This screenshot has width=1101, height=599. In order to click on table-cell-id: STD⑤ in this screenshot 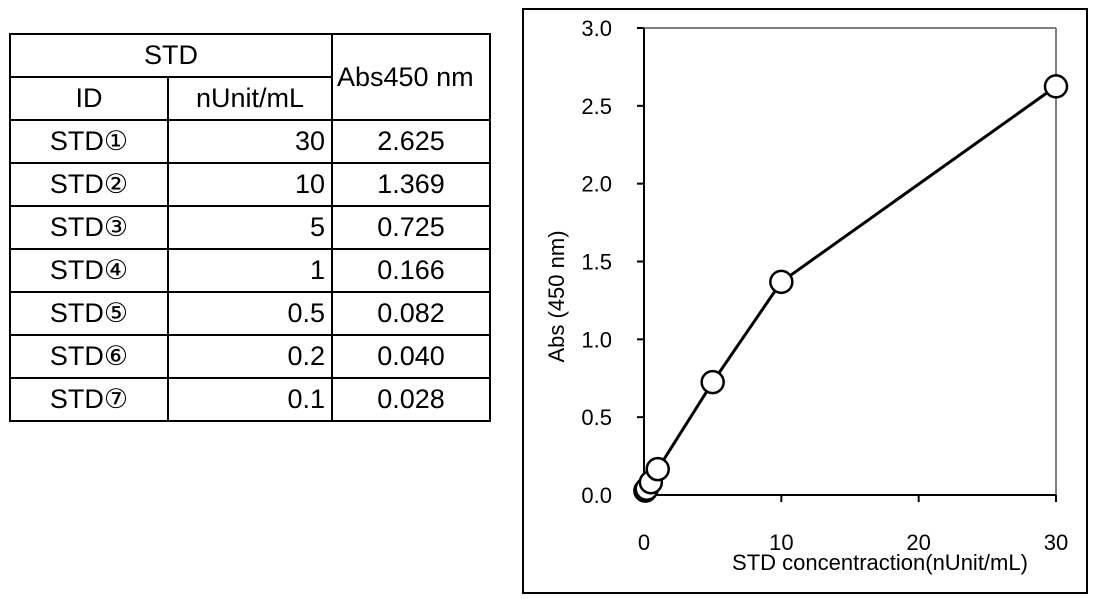, I will do `click(89, 313)`.